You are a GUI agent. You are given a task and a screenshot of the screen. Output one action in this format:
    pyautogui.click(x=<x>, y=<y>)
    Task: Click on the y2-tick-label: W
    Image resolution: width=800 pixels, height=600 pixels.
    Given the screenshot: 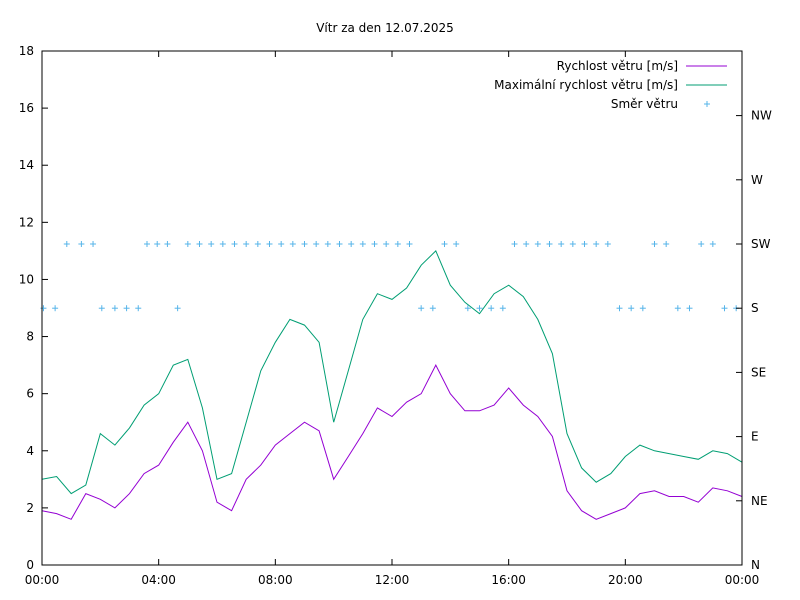 What is the action you would take?
    pyautogui.click(x=757, y=180)
    